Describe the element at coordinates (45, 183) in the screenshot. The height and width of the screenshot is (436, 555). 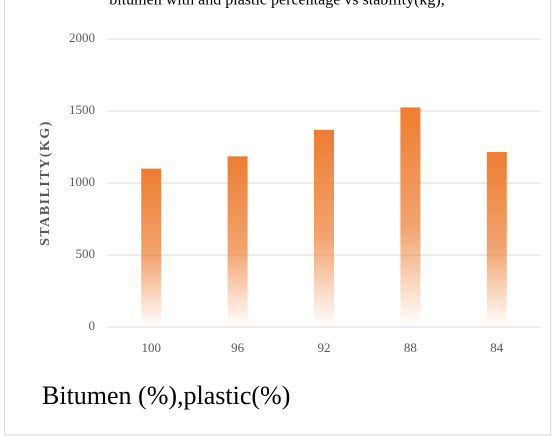
I see `y-axis-title: STABILITY(KG)` at that location.